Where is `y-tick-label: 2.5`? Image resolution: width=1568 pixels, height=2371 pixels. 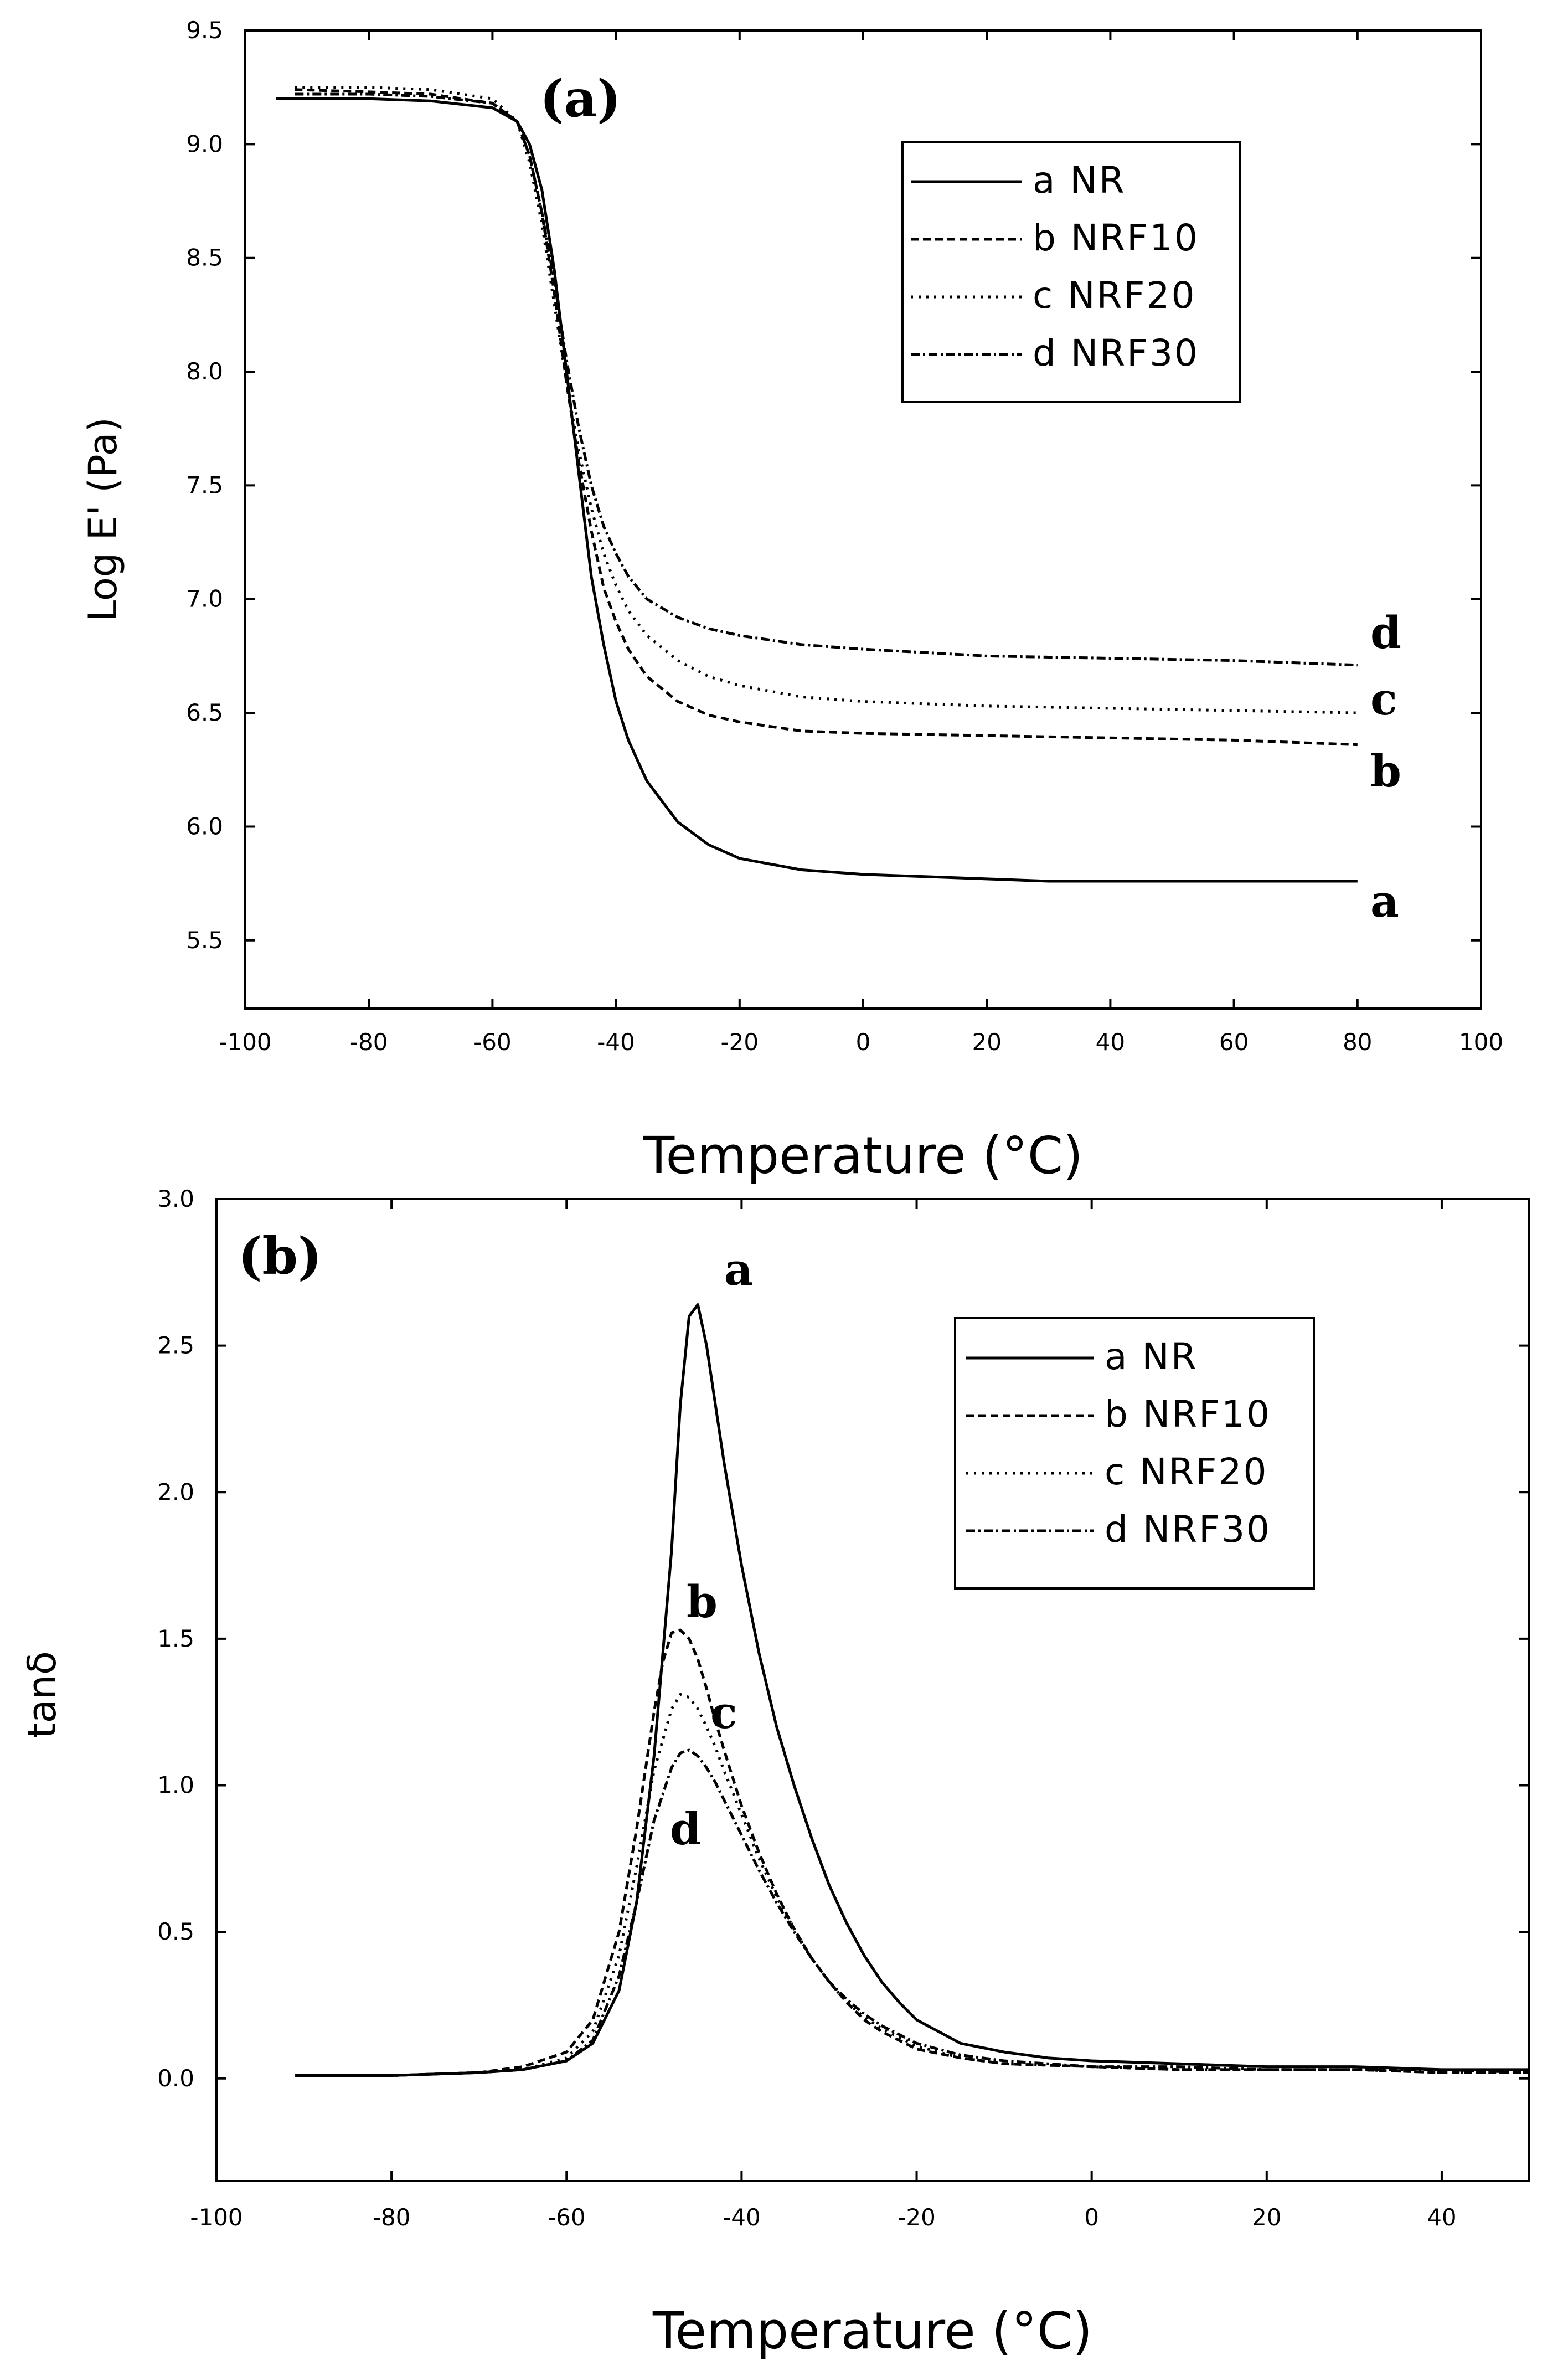 y-tick-label: 2.5 is located at coordinates (175, 1345).